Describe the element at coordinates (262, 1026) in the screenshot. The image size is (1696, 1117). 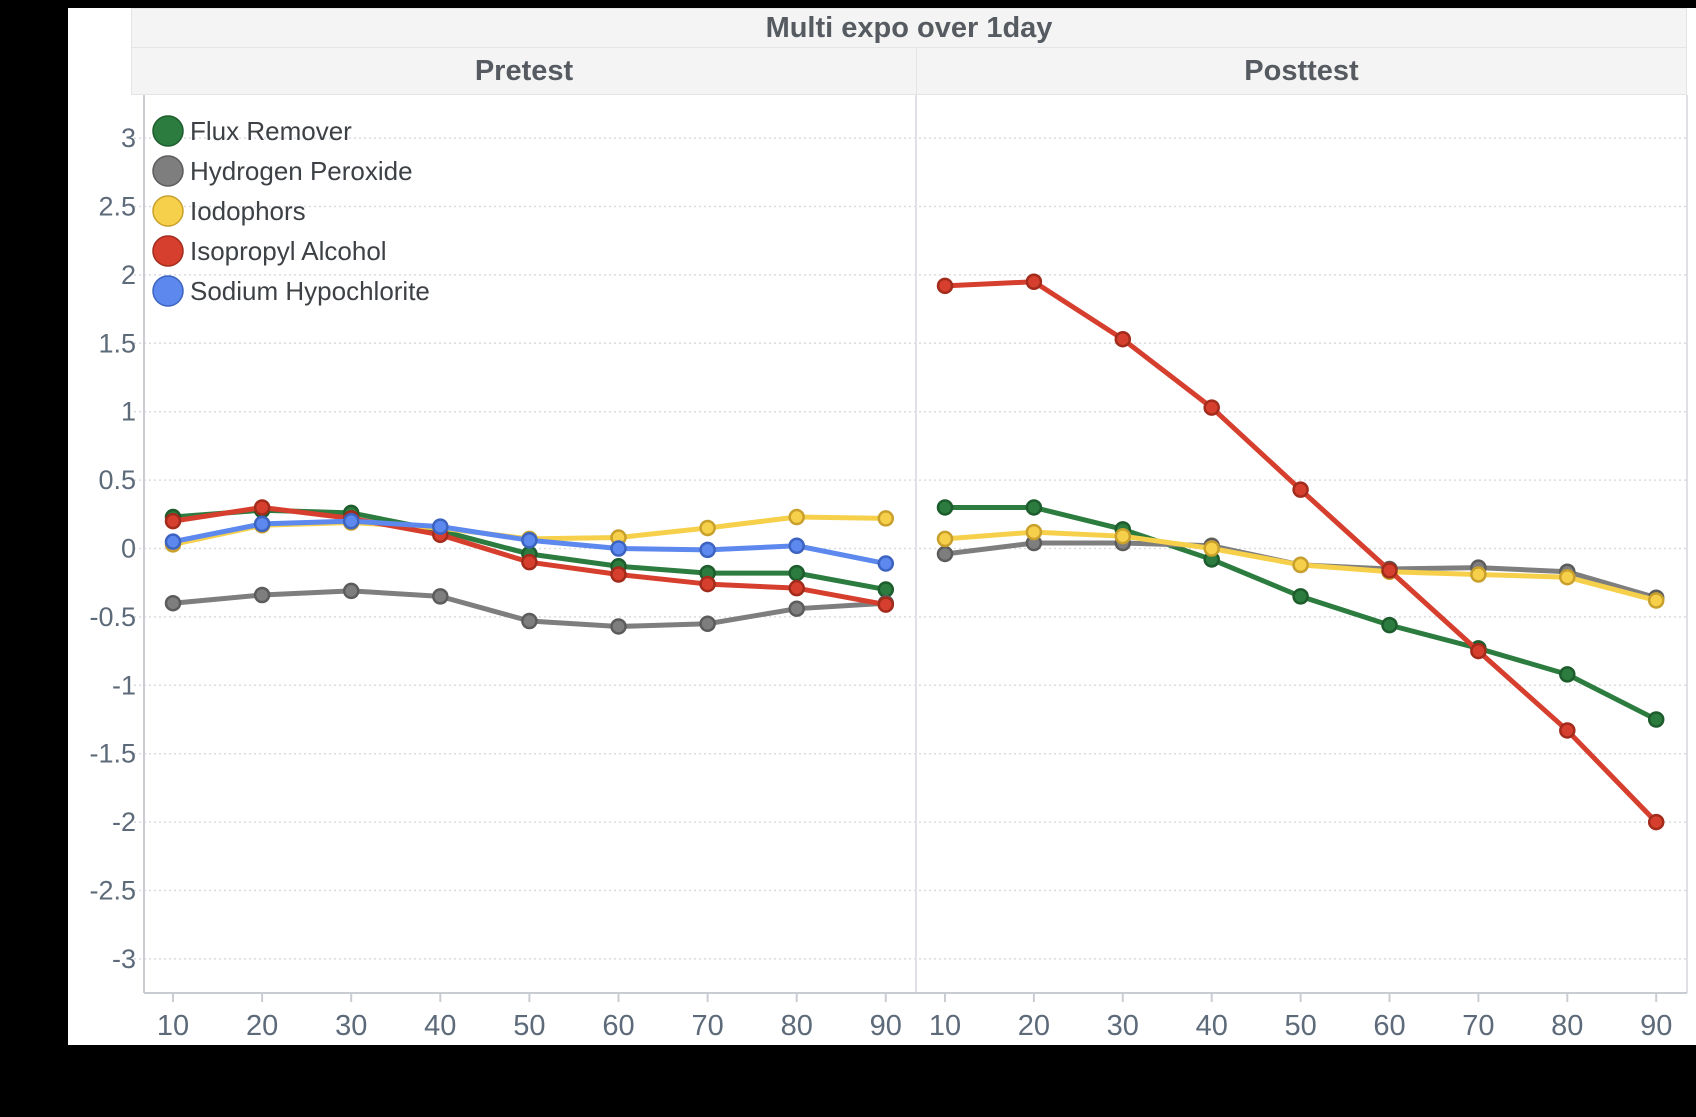
I see `x-tick-label: 20` at that location.